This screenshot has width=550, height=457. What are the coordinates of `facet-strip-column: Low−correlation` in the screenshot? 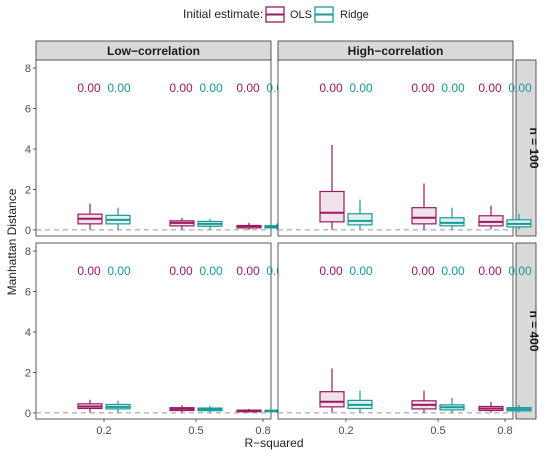 It's located at (153, 51).